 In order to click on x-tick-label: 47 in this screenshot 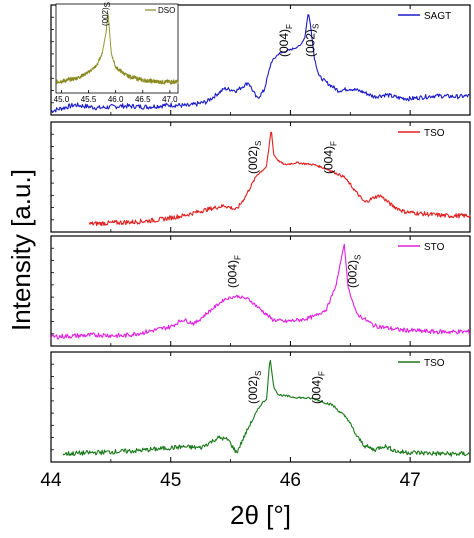, I will do `click(410, 480)`.